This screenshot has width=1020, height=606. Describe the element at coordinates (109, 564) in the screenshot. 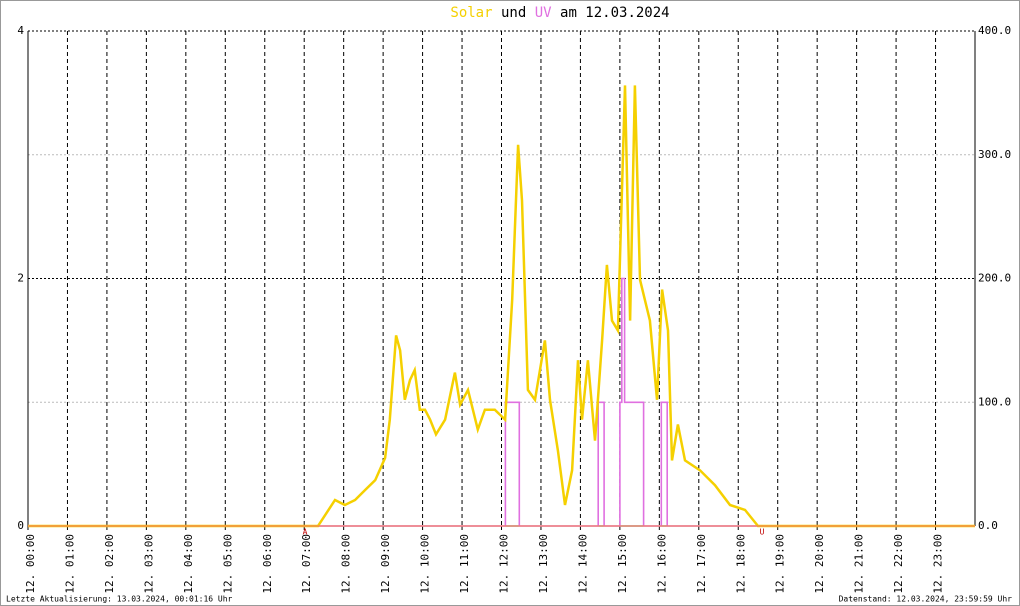

I see `x-tick-label: 12. 02:00` at that location.